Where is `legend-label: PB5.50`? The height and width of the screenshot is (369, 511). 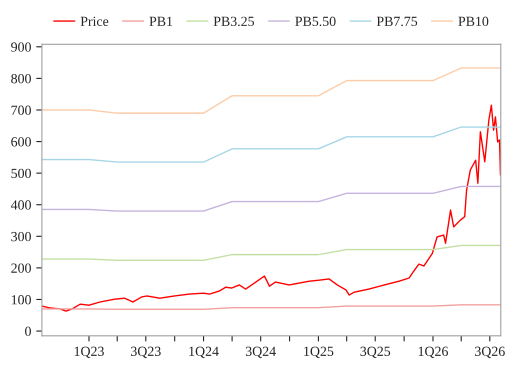
legend-label: PB5.50 is located at coordinates (315, 21).